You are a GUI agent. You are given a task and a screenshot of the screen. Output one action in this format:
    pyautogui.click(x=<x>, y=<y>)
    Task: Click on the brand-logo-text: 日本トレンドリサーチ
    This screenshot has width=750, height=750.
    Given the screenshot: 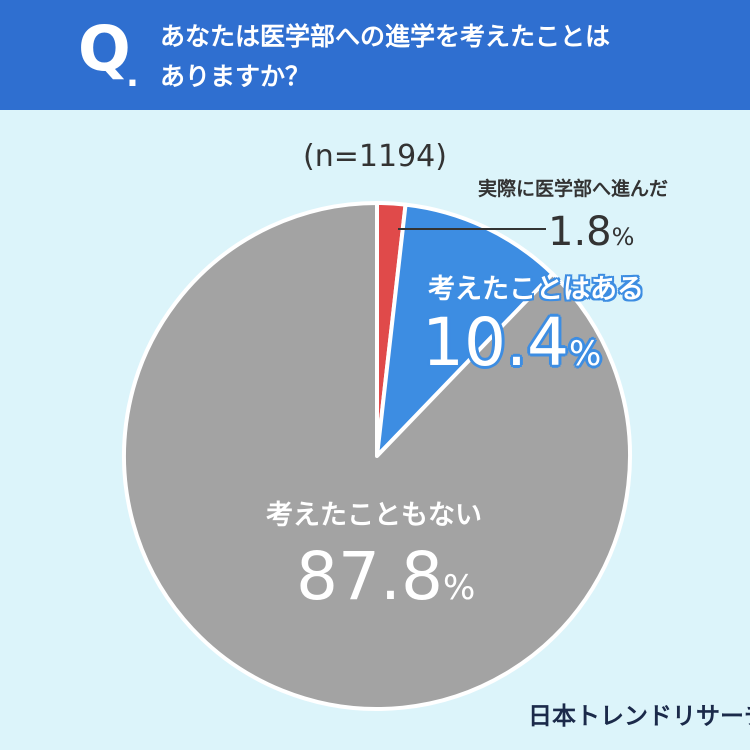 What is the action you would take?
    pyautogui.click(x=639, y=716)
    